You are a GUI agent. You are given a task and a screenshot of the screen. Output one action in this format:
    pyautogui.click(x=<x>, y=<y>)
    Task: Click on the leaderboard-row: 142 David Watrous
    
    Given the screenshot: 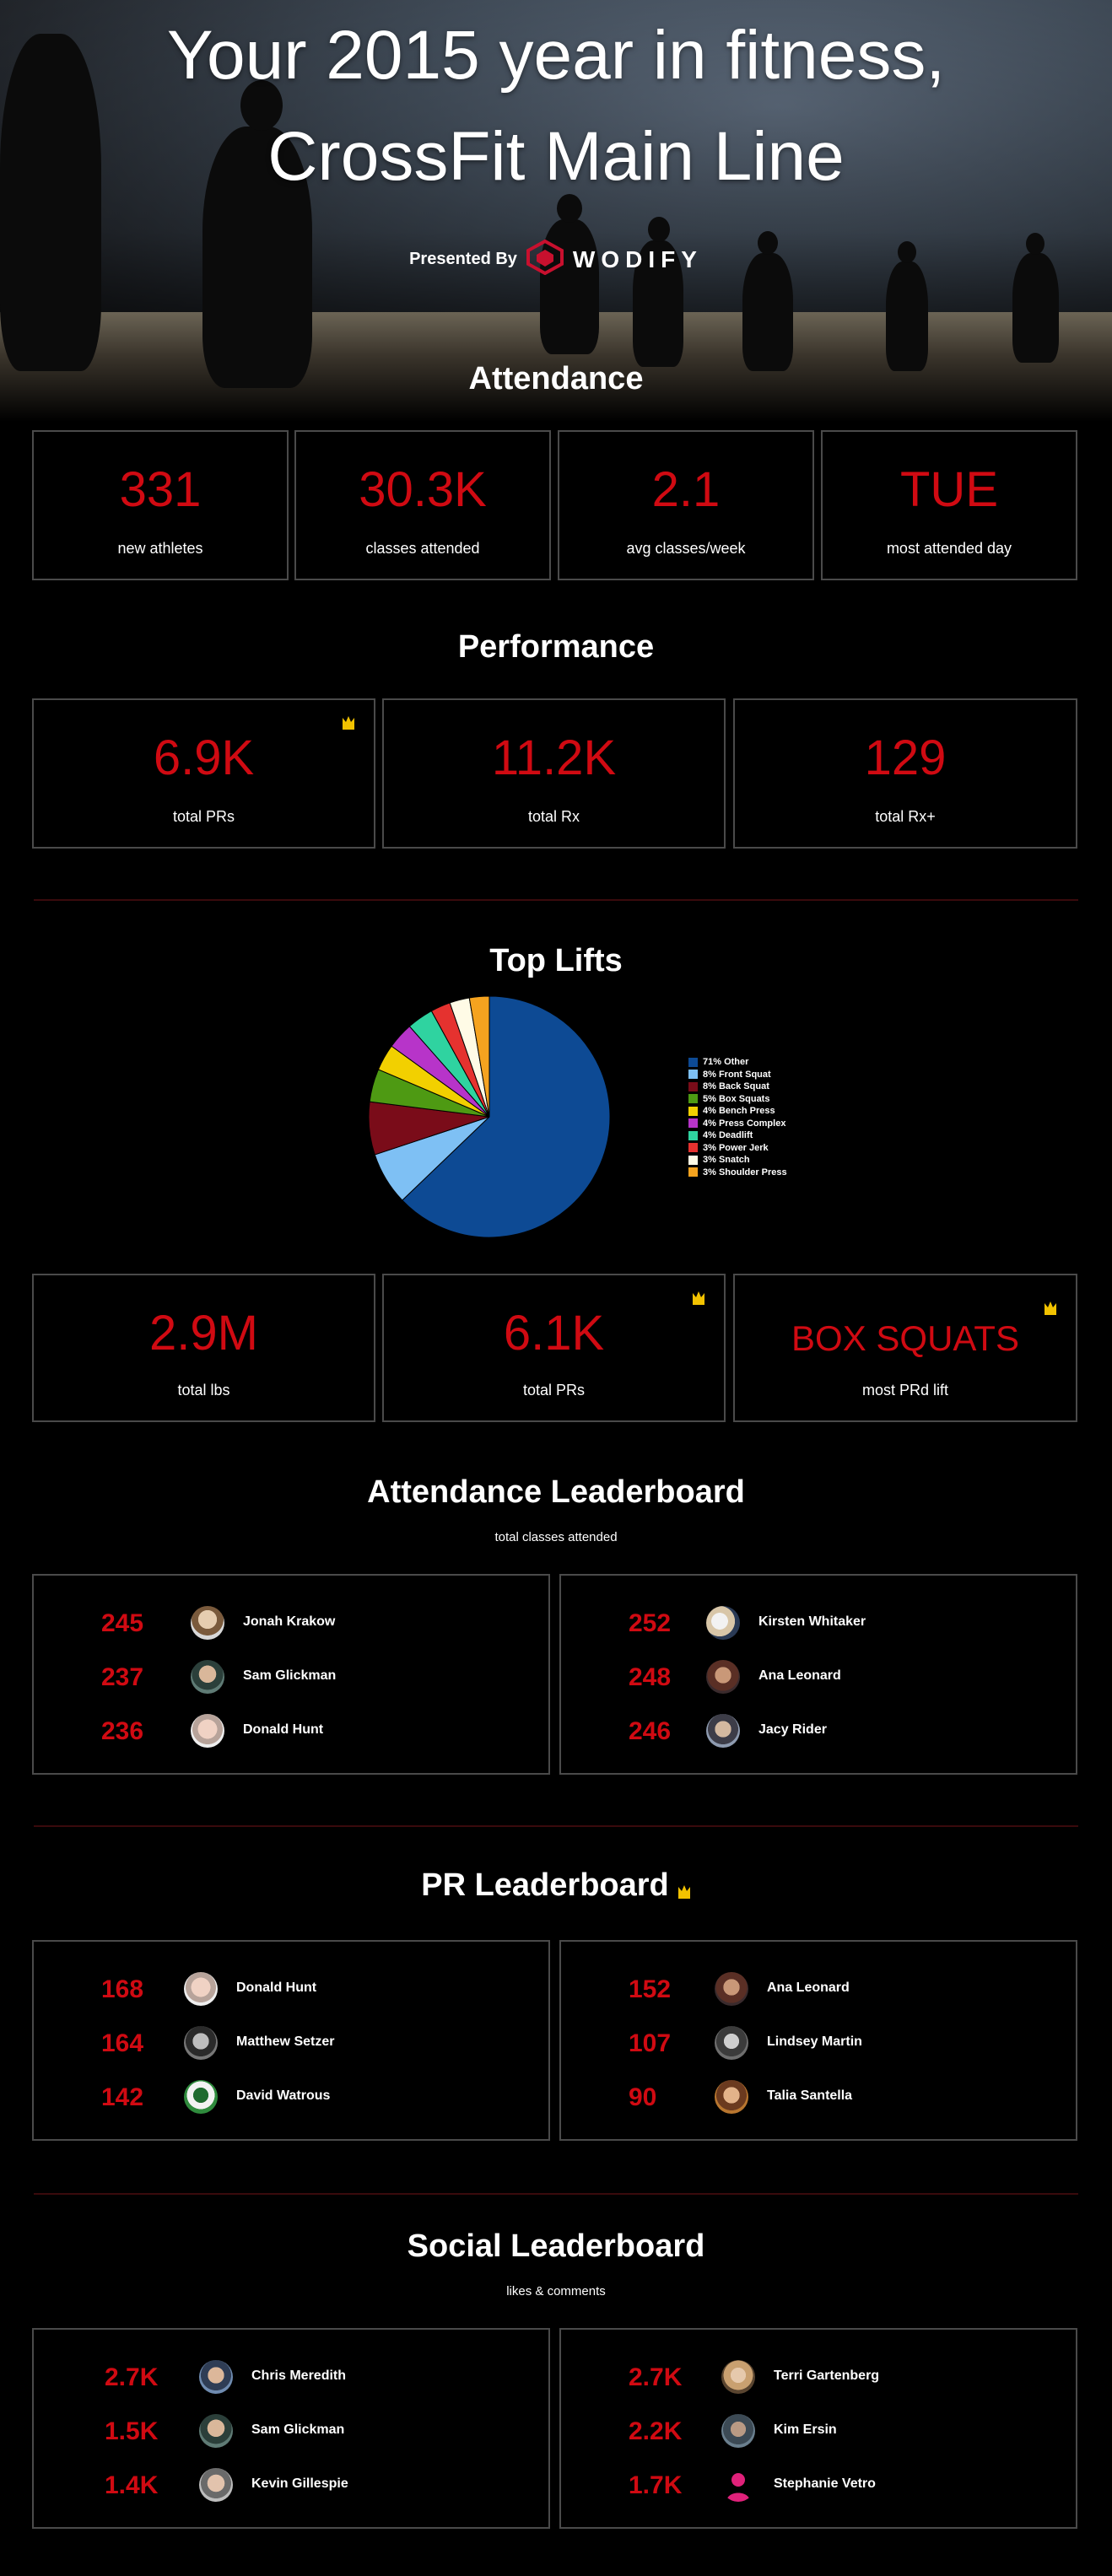 What is the action you would take?
    pyautogui.click(x=291, y=2097)
    